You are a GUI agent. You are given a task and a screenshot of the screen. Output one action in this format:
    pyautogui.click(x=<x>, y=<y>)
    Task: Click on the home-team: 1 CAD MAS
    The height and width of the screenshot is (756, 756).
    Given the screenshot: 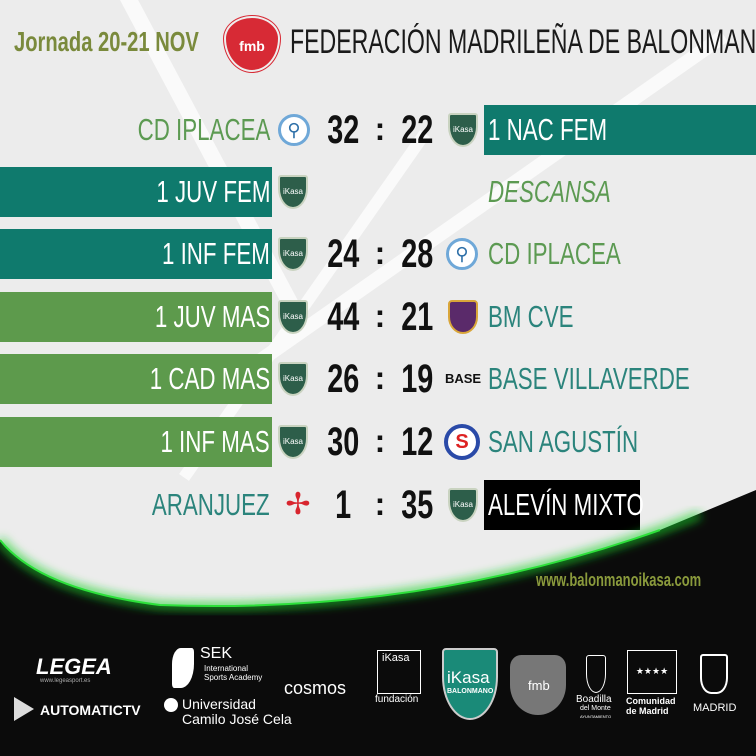 What is the action you would take?
    pyautogui.click(x=209, y=378)
    